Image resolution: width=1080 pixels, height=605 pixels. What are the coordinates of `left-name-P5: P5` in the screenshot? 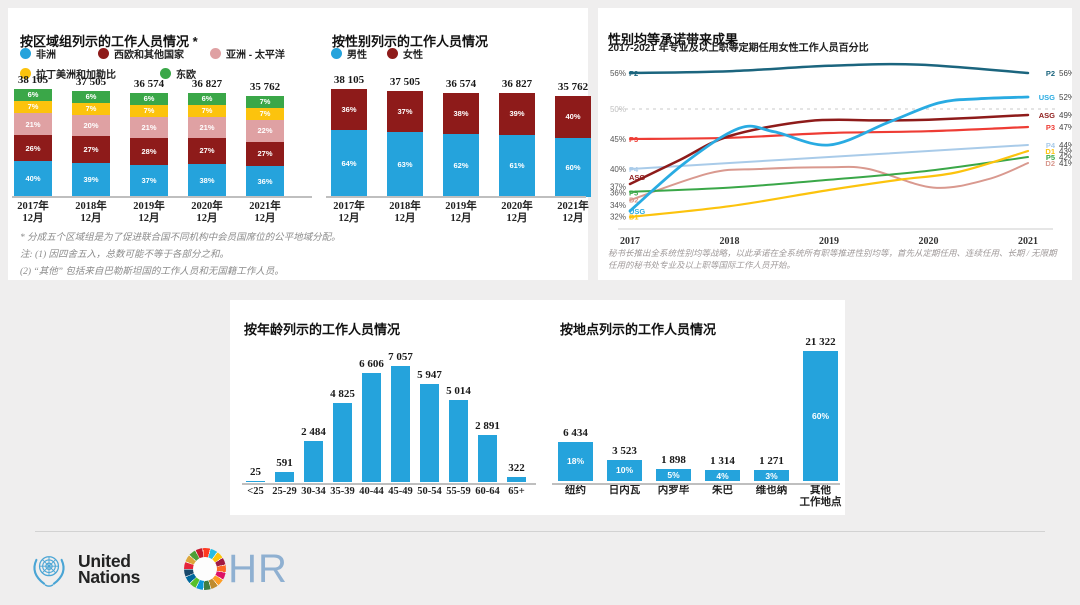 It's located at (633, 192).